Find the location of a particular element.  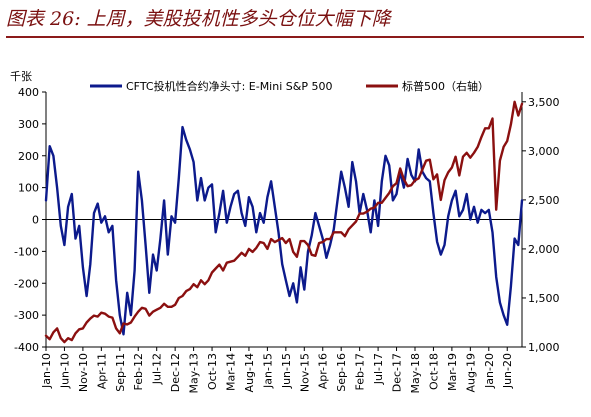

left-axis-unit-label: 千张 is located at coordinates (21, 76).